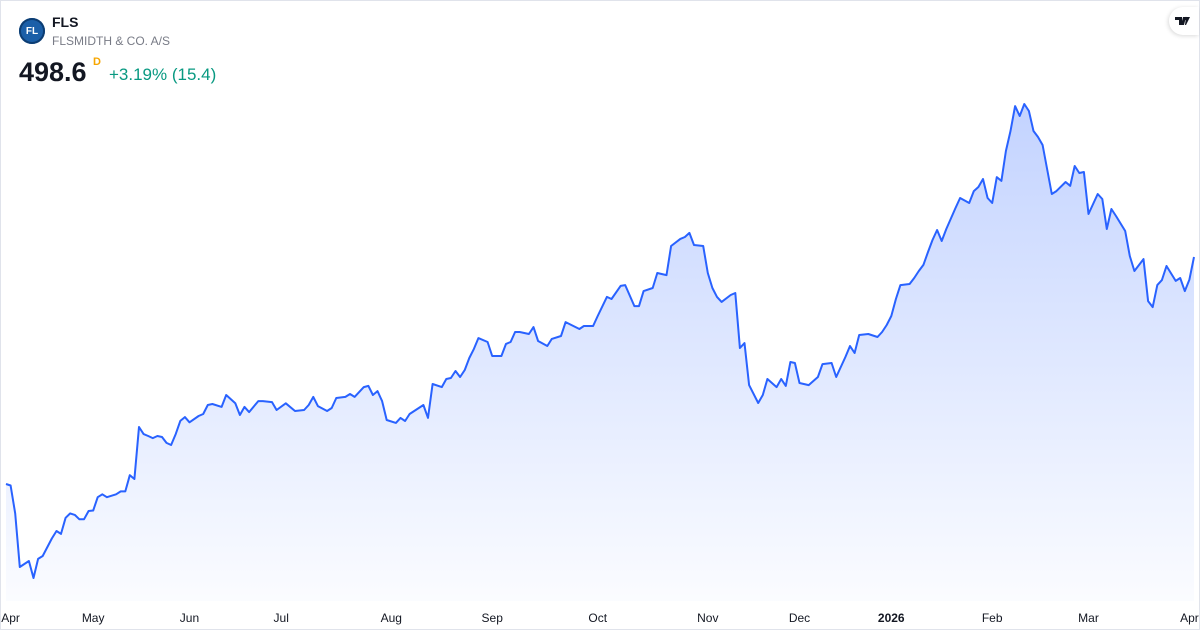 This screenshot has height=630, width=1200. I want to click on x-tick-label: Dec, so click(799, 618).